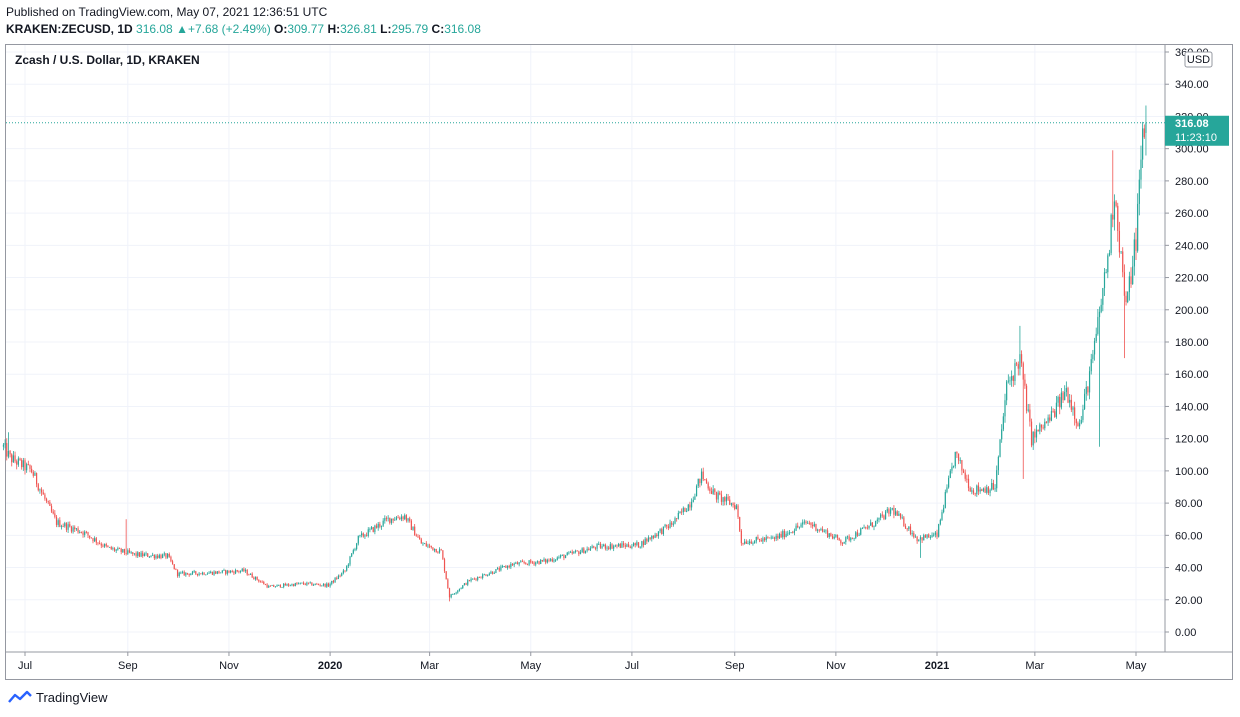 The width and height of the screenshot is (1240, 717). I want to click on footer: TradingView, so click(58, 697).